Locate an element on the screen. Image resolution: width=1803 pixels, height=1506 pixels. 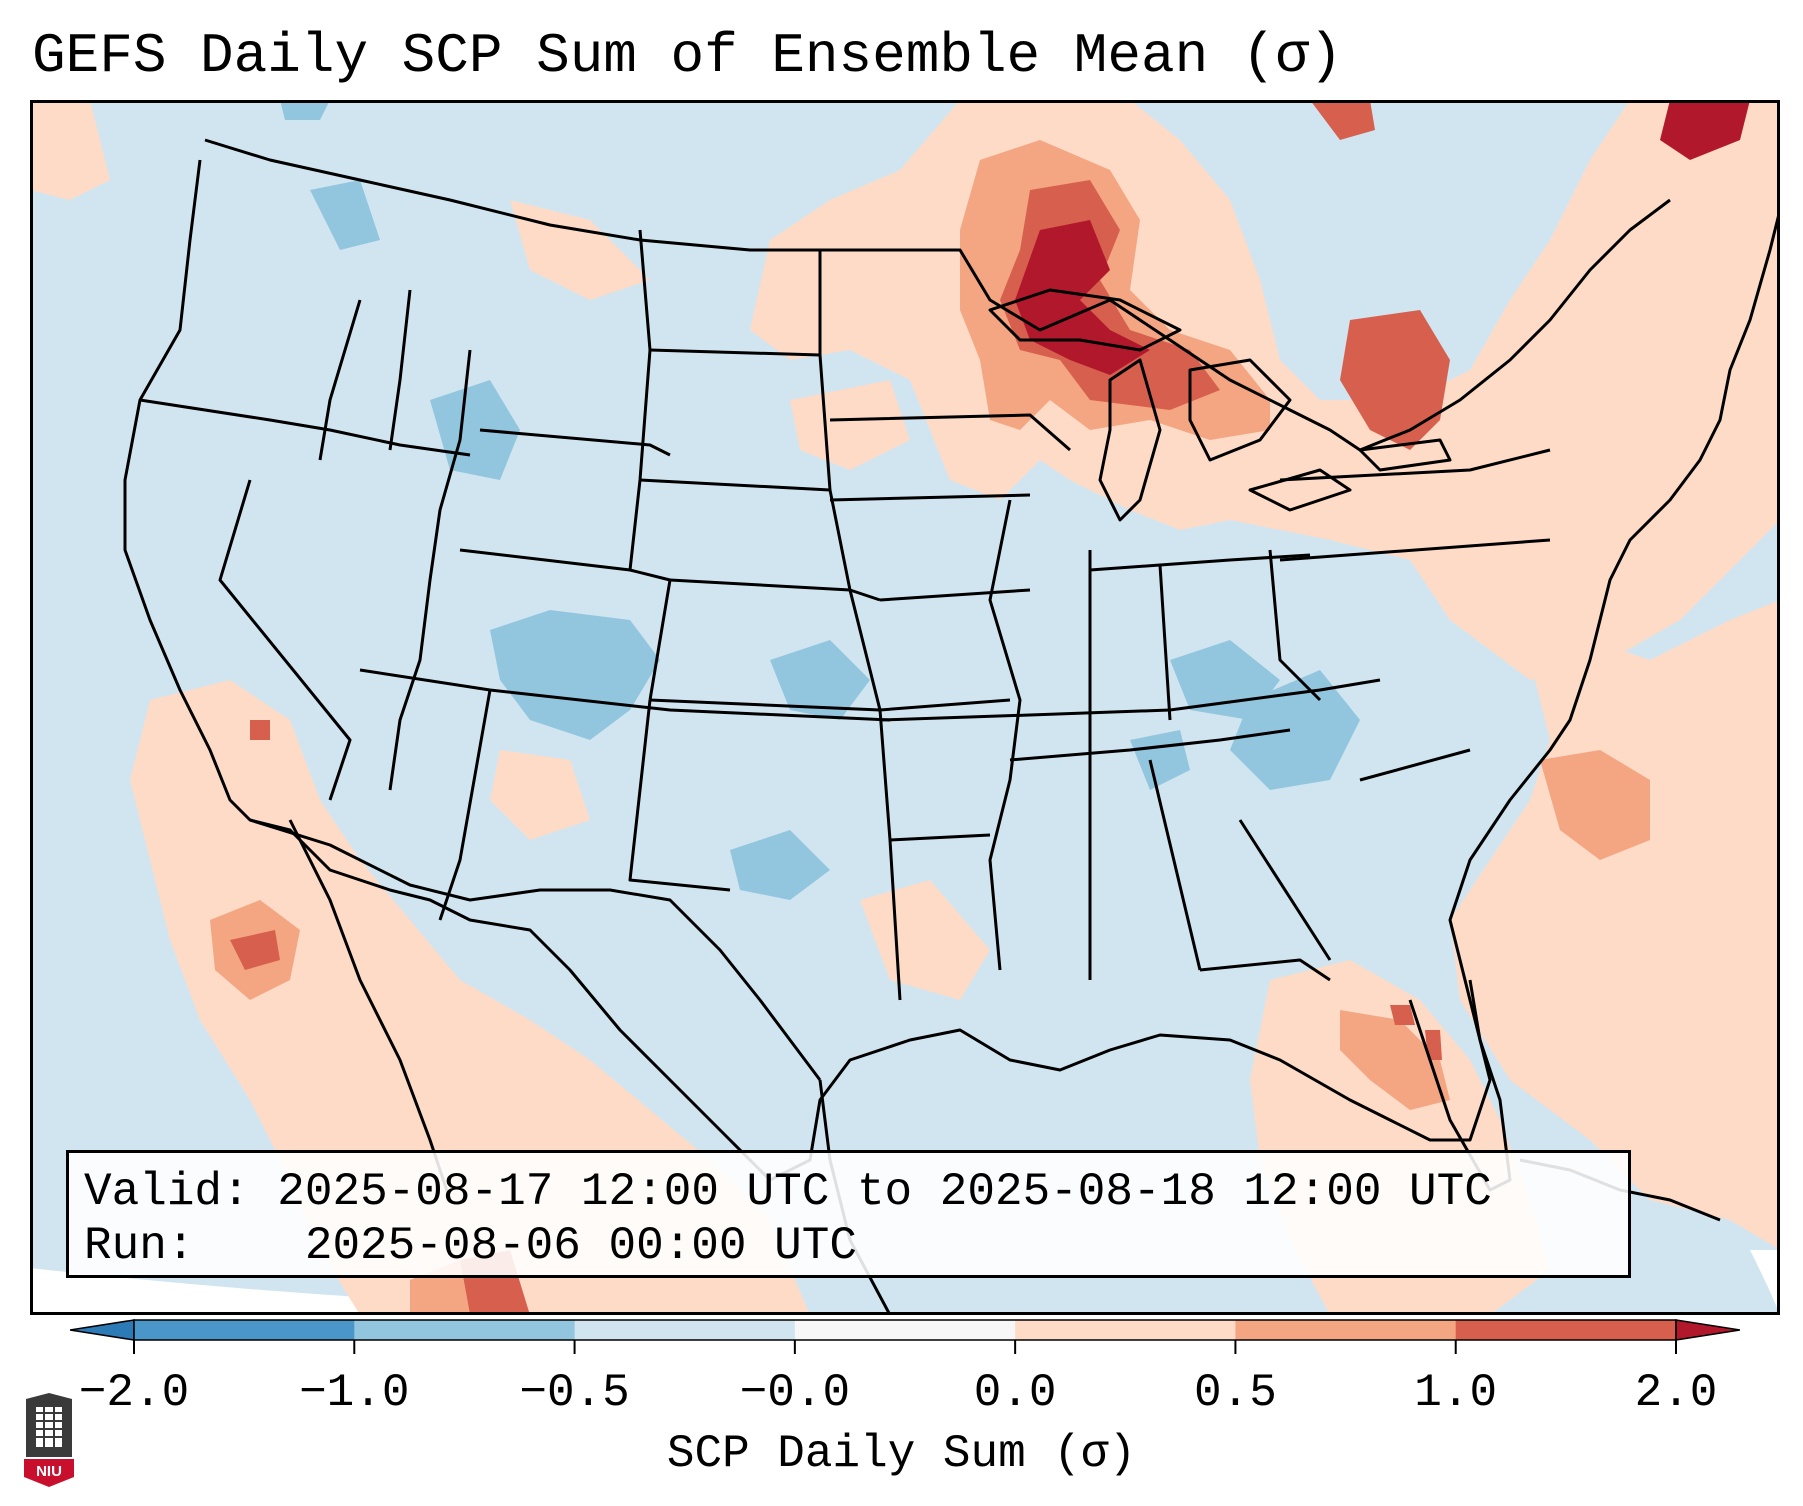
anomaly-bc-neg is located at coordinates (305, 110).